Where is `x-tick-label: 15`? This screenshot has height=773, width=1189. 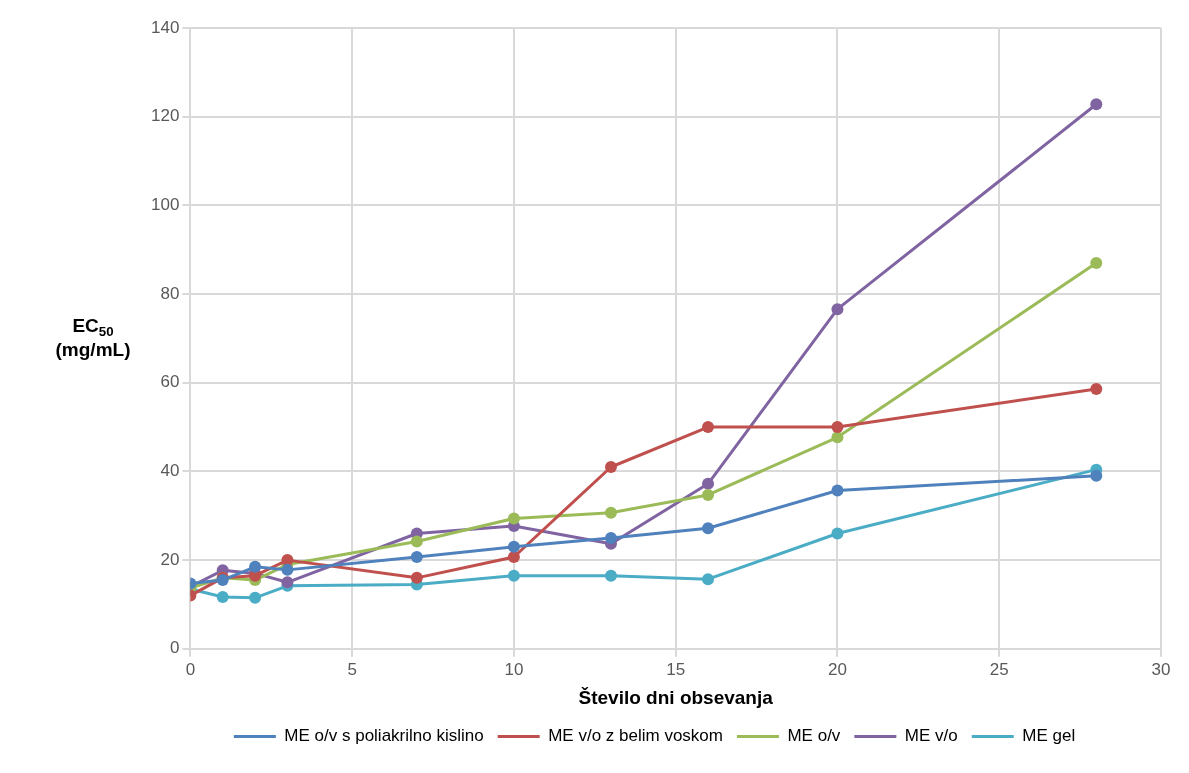 x-tick-label: 15 is located at coordinates (676, 669).